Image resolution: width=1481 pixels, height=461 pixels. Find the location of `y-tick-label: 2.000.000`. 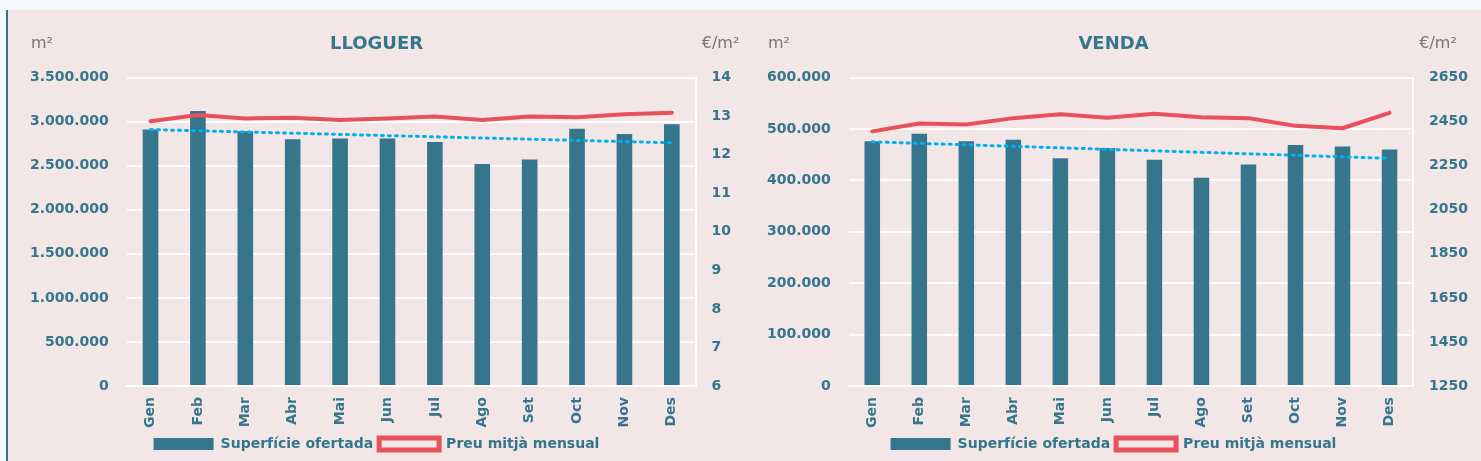

y-tick-label: 2.000.000 is located at coordinates (70, 208).